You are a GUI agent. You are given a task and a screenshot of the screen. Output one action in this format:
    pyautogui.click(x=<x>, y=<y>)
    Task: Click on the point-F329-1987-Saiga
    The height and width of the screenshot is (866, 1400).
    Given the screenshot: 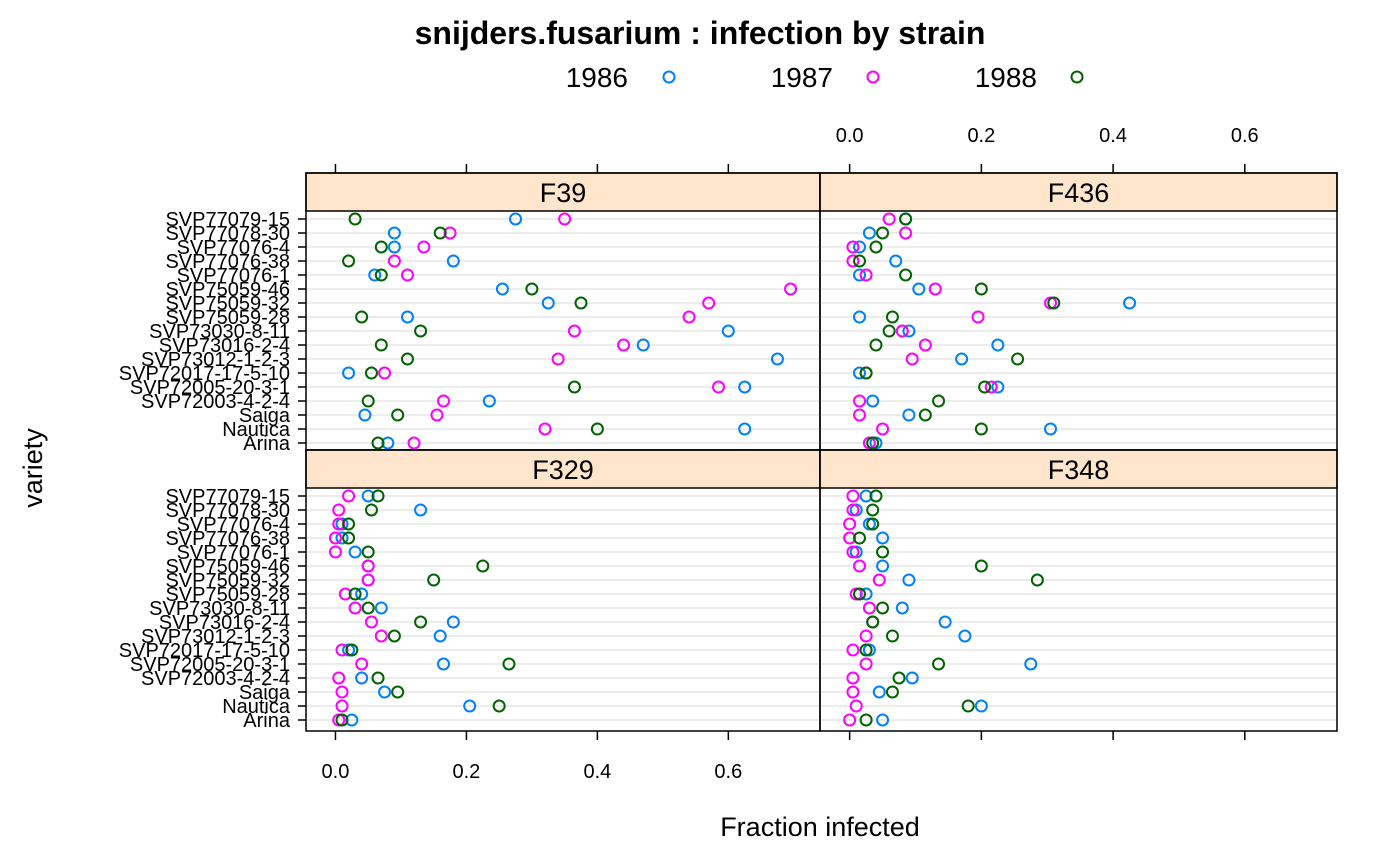 What is the action you would take?
    pyautogui.click(x=342, y=692)
    